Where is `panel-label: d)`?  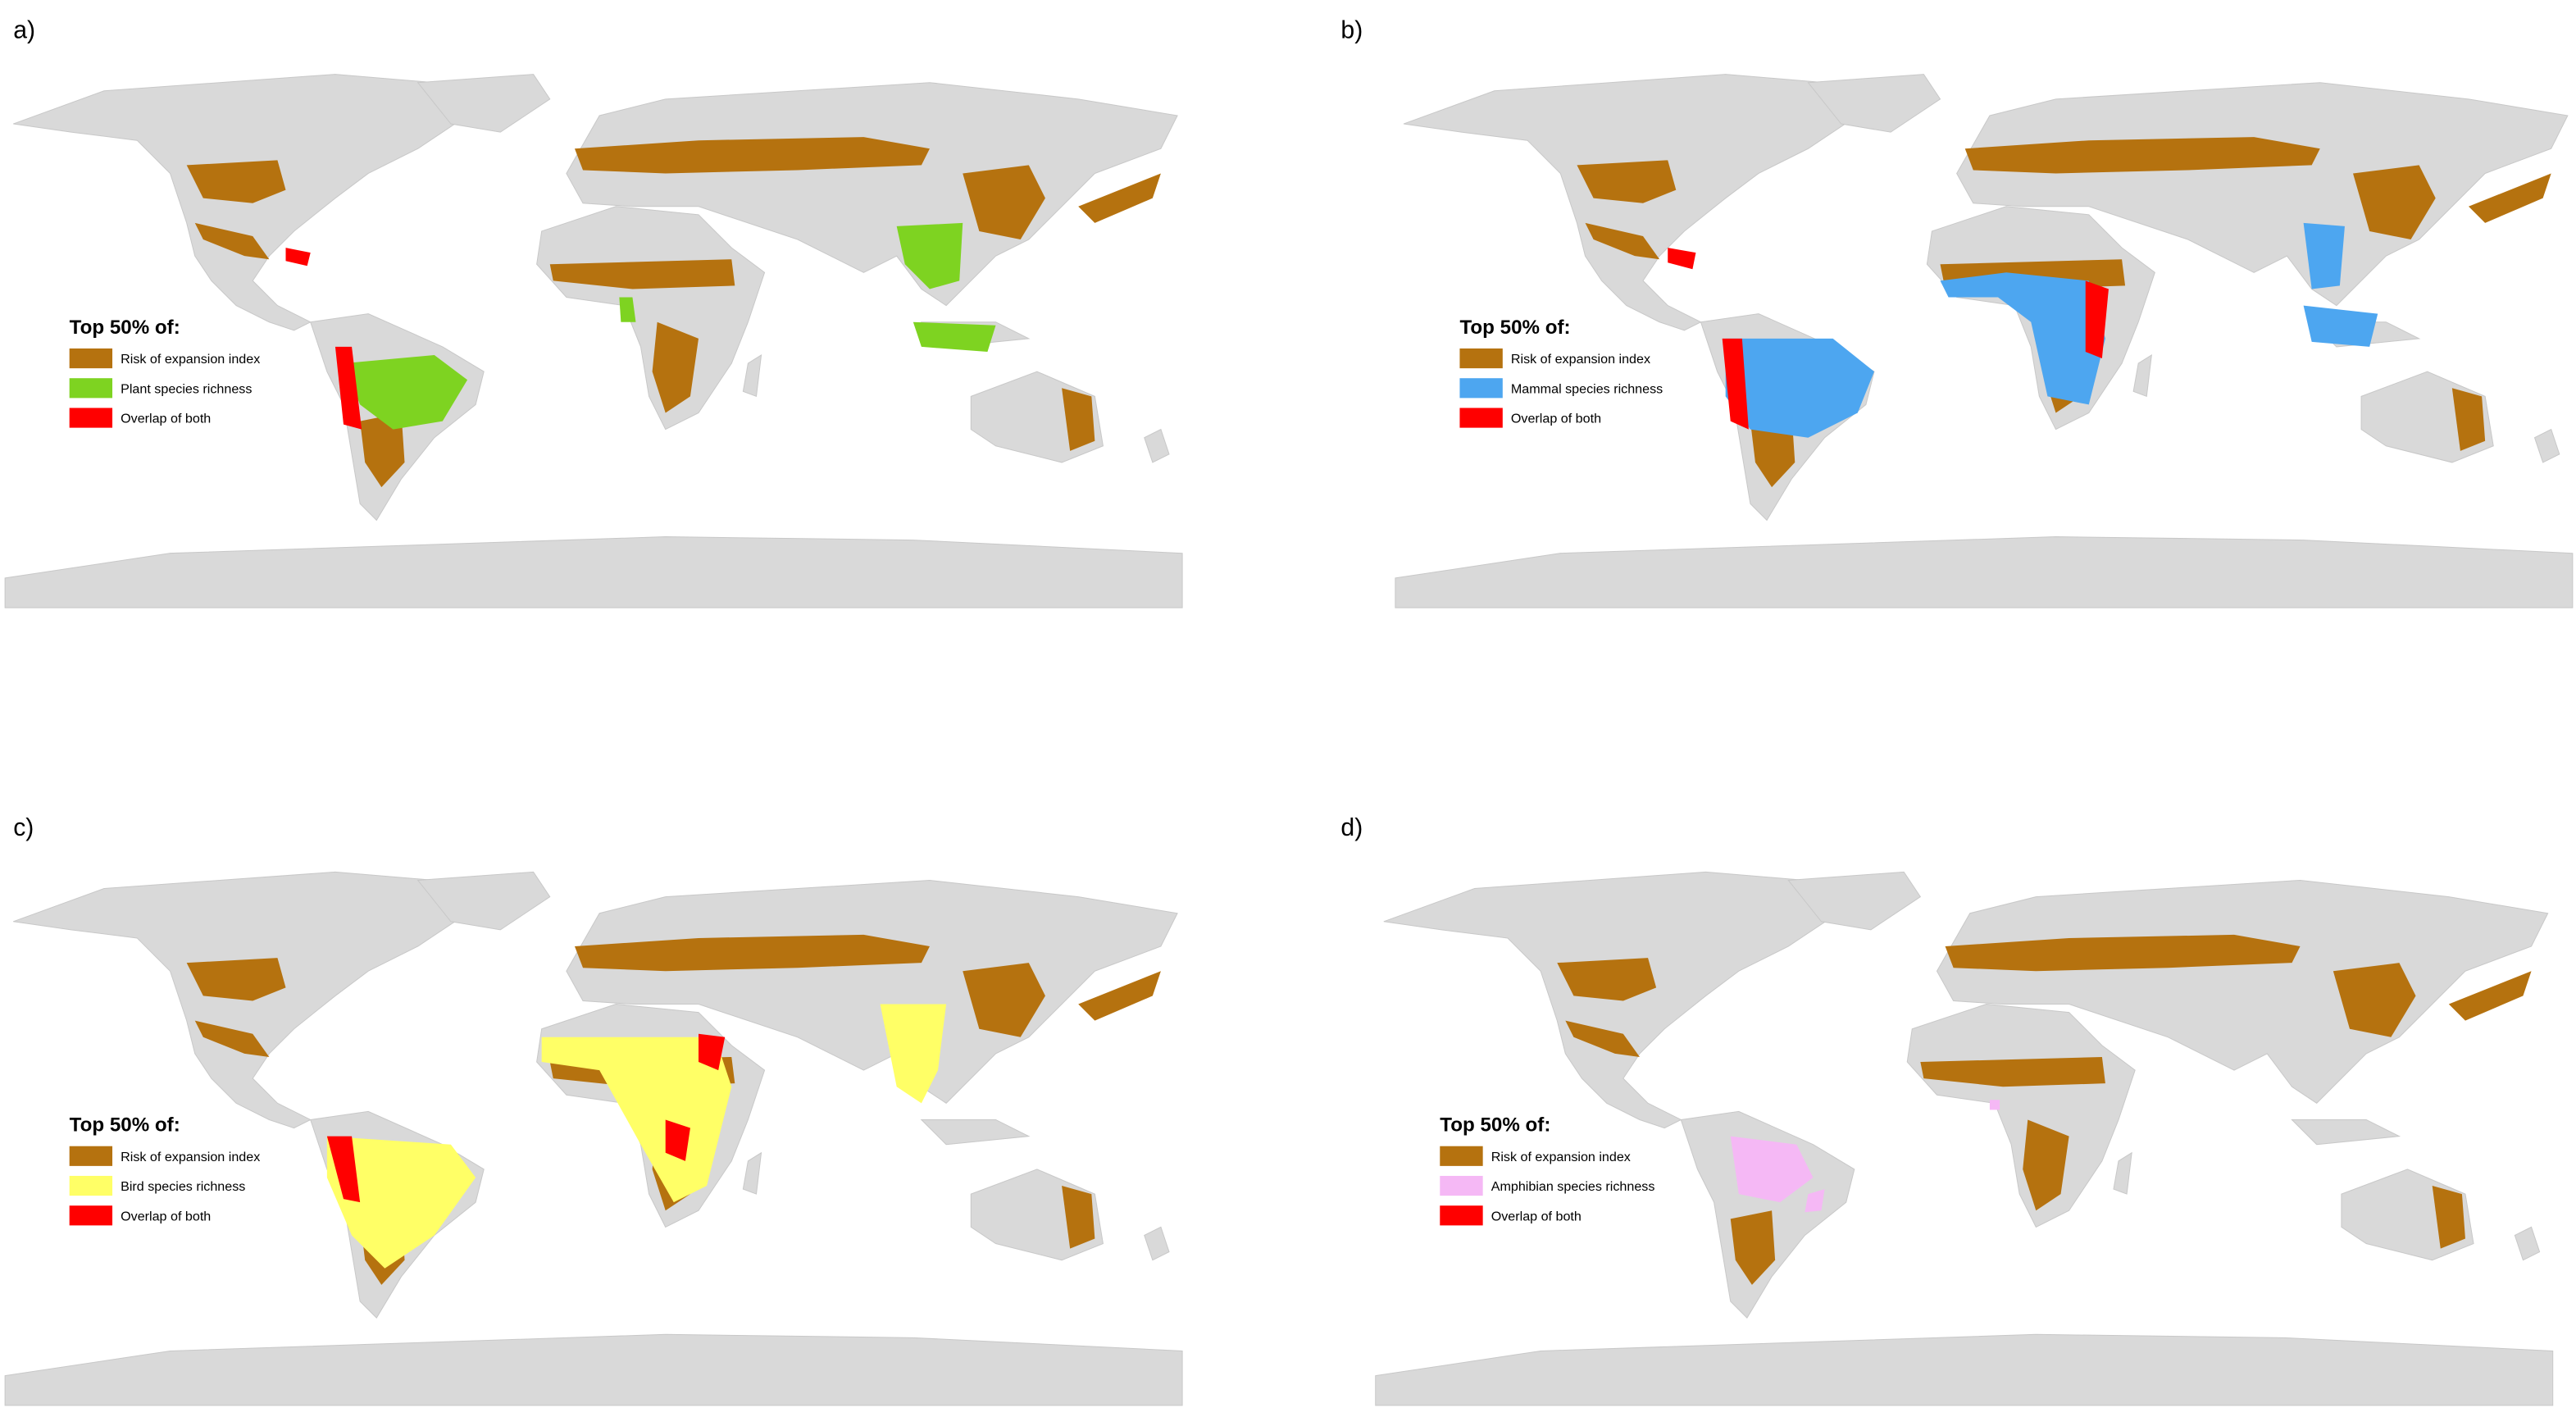
panel-label: d) is located at coordinates (1351, 828).